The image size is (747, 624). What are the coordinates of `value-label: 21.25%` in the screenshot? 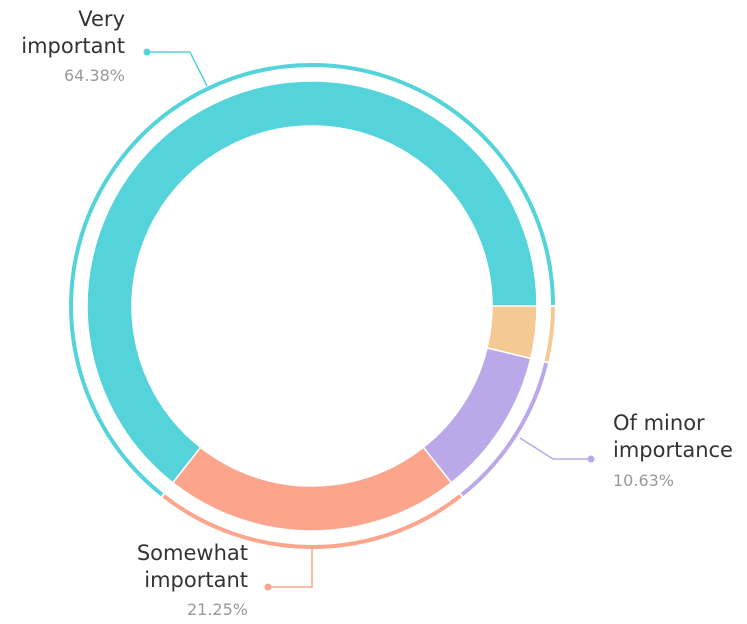 It's located at (217, 609).